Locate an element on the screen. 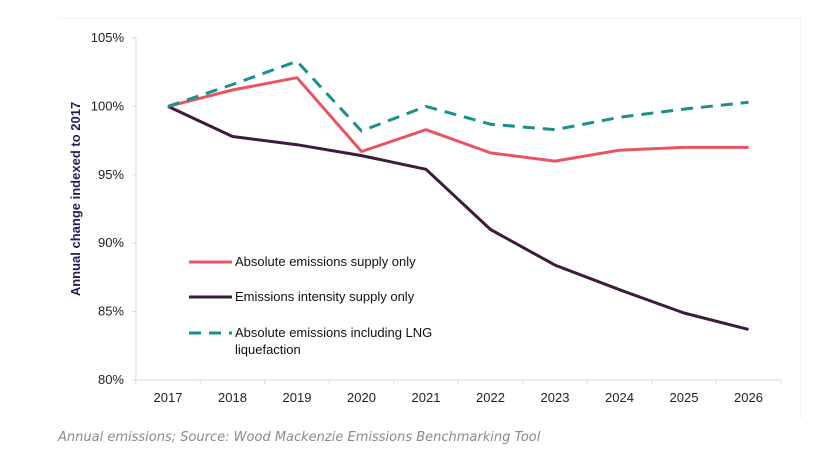 The image size is (834, 457). y-tick-label: 105% is located at coordinates (108, 37).